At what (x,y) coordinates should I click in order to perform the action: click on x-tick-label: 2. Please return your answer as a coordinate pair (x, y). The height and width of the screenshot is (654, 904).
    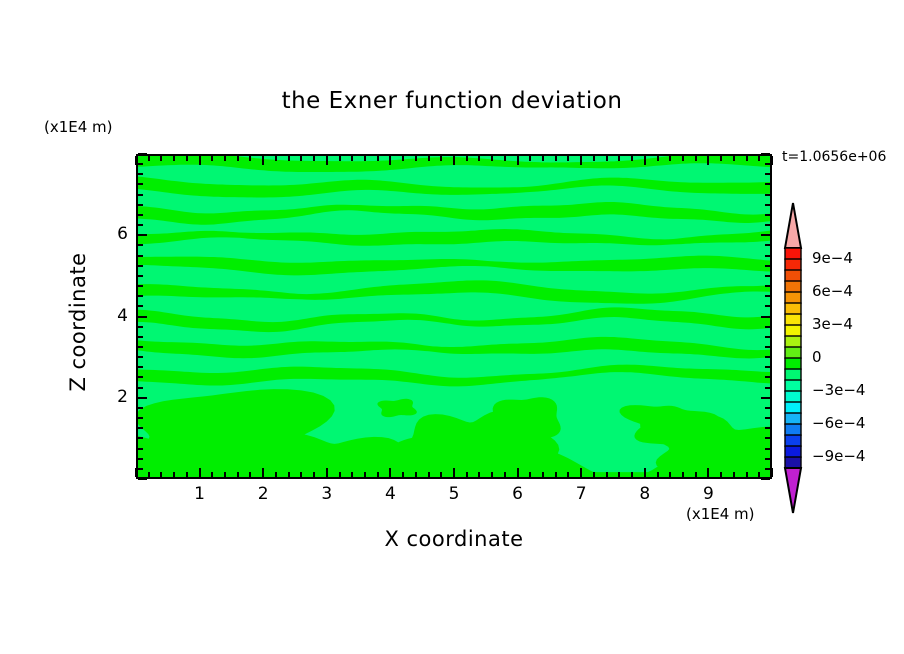
    Looking at the image, I should click on (263, 494).